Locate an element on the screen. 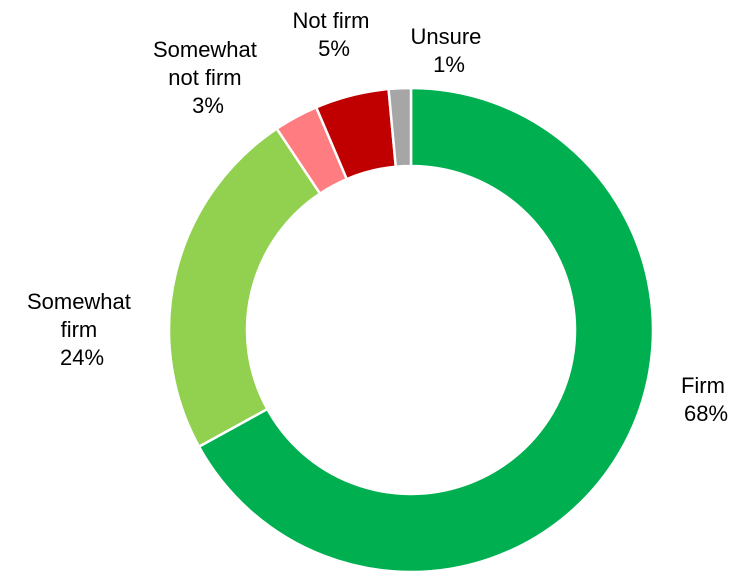 Image resolution: width=744 pixels, height=572 pixels. slice-label-unsure: Unsure 1% is located at coordinates (448, 50).